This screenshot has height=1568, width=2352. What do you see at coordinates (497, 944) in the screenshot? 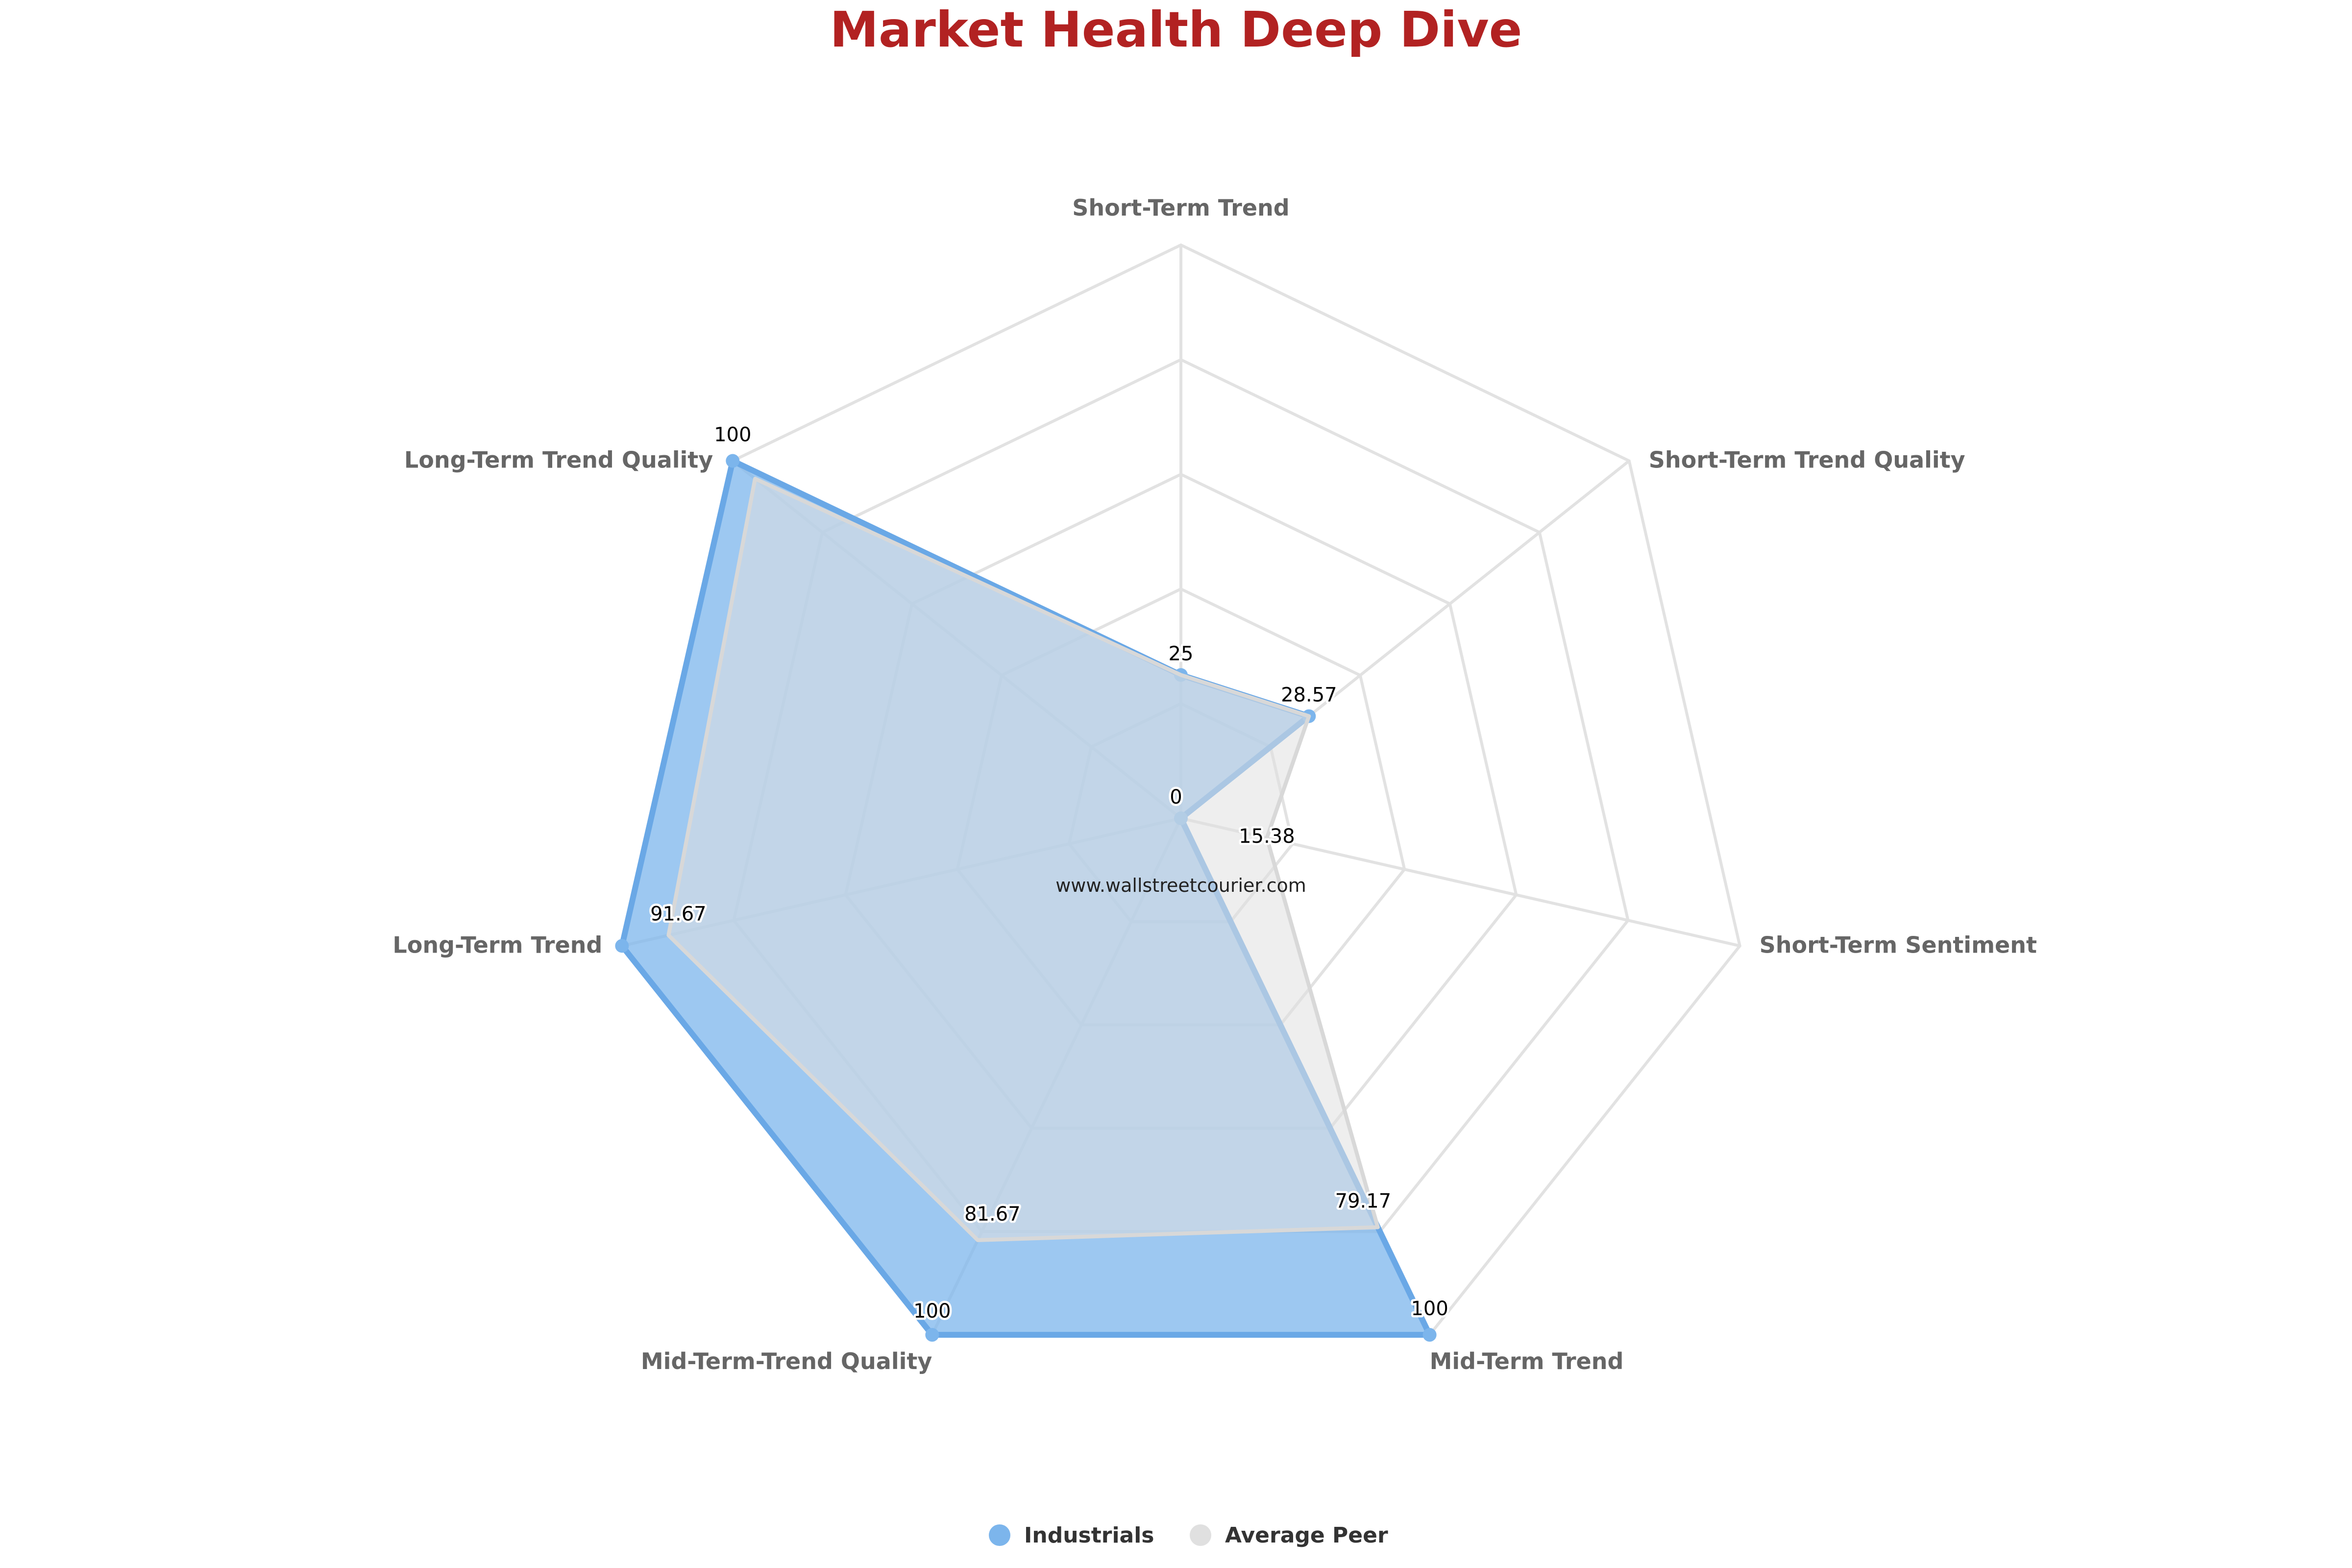
I see `axis-label-6: Long-Term Trend` at bounding box center [497, 944].